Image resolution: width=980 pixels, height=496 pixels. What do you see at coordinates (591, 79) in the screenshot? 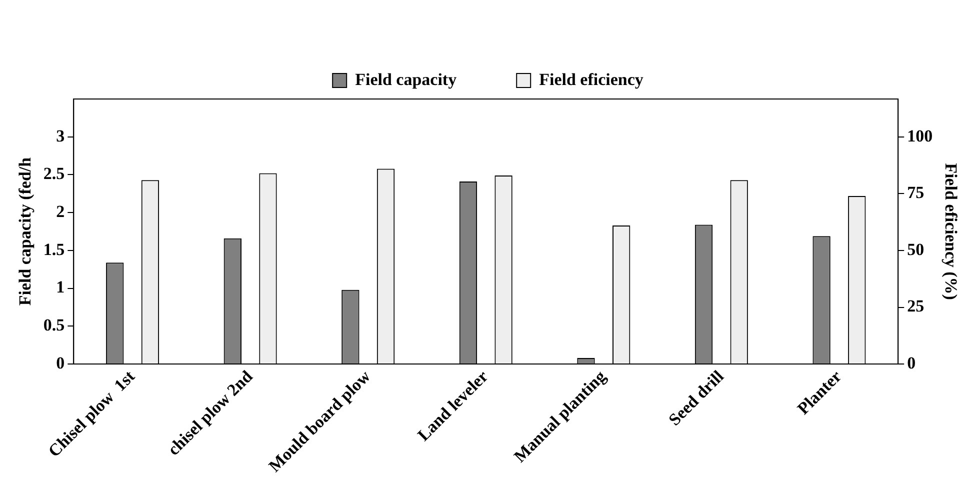
I see `legend-label: Field eficiency` at bounding box center [591, 79].